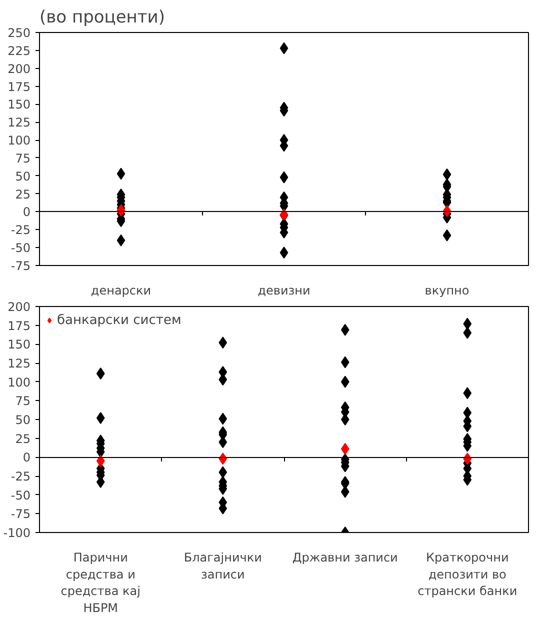  I want to click on y-tick-label: 225, so click(19, 51).